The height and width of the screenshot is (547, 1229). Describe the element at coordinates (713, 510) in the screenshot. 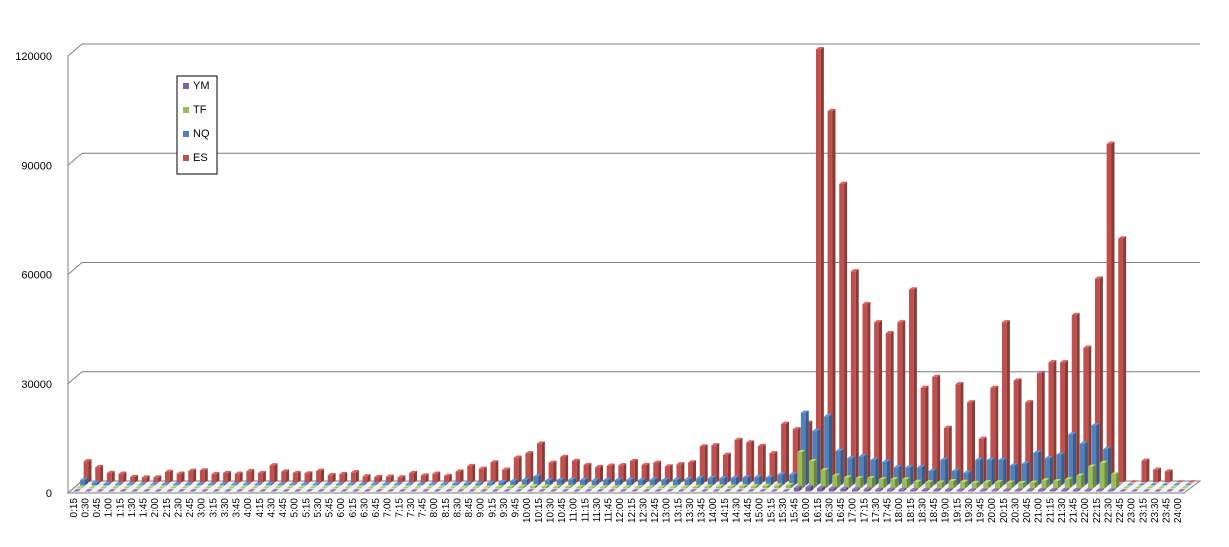

I see `x-tick-label: 14:00` at that location.